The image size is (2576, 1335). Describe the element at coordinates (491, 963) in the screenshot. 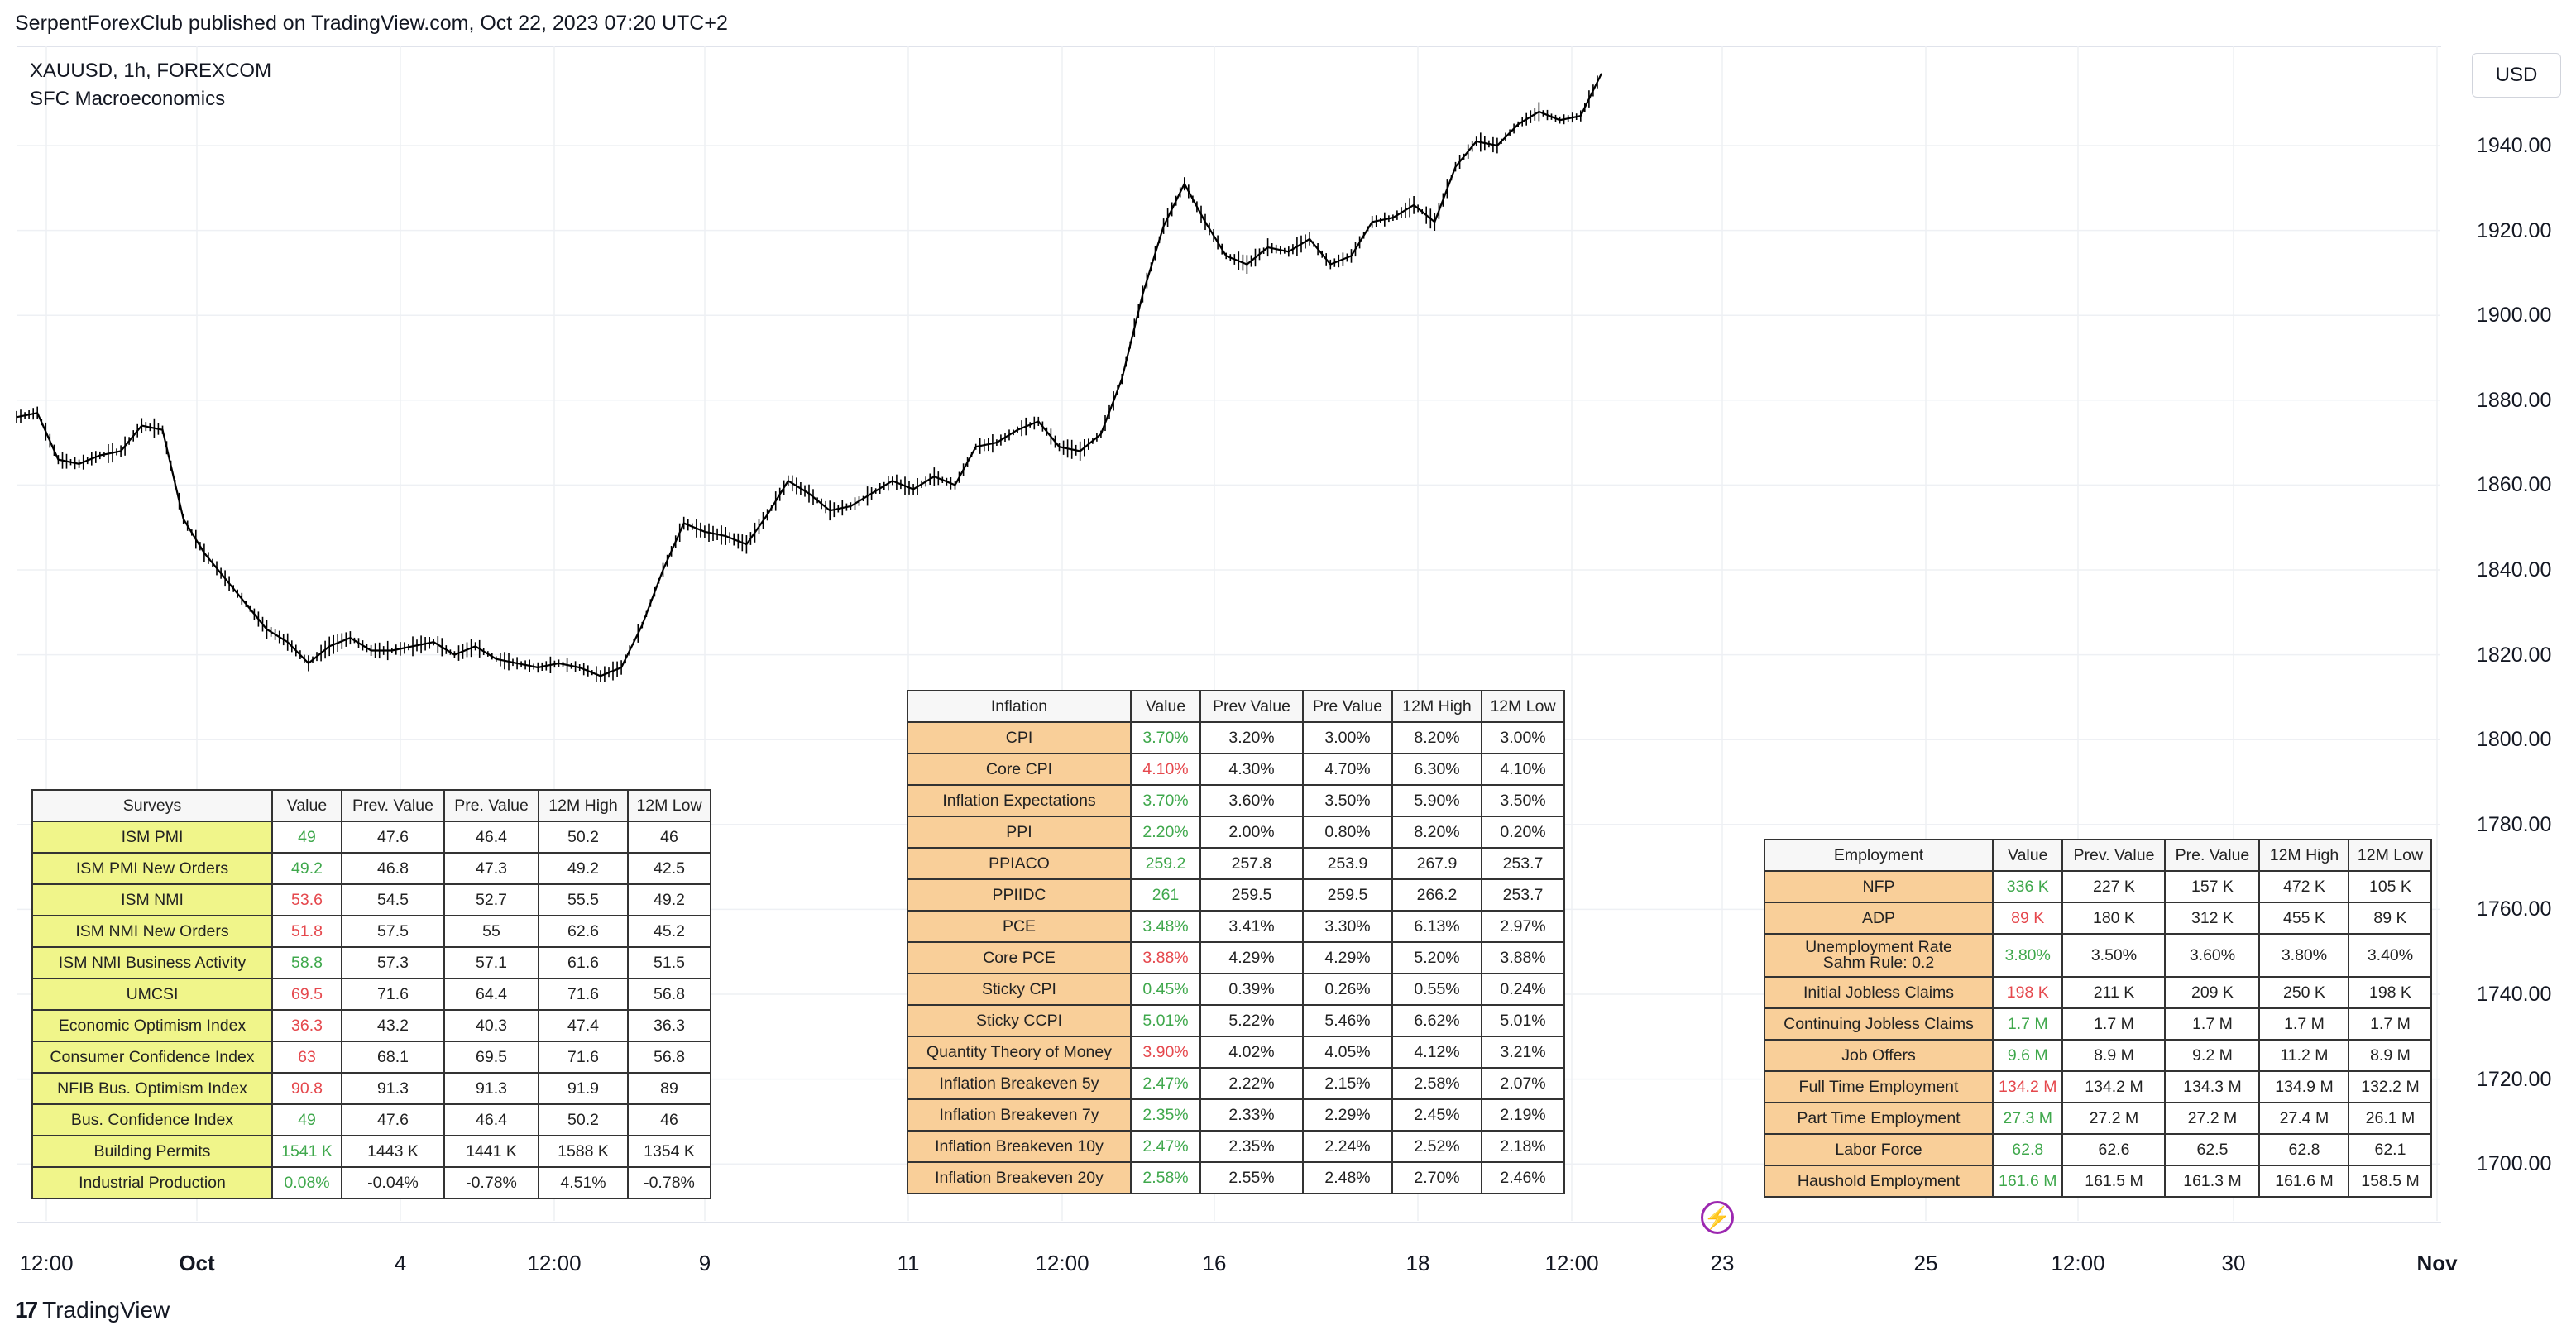

I see `row-pre-value: 57.1` at that location.